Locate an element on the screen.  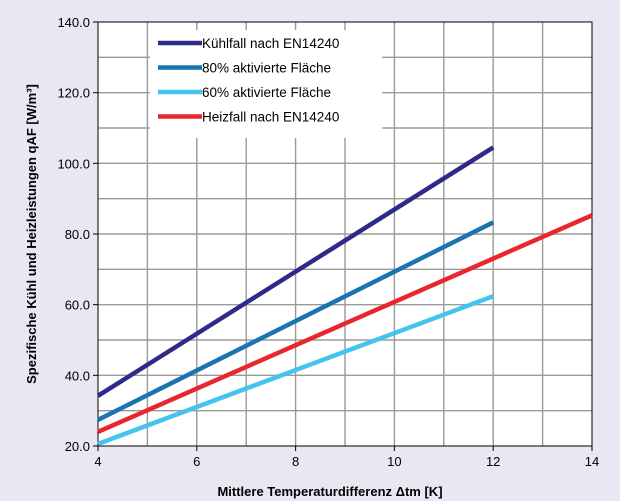
x-tick-label: 12 is located at coordinates (493, 461).